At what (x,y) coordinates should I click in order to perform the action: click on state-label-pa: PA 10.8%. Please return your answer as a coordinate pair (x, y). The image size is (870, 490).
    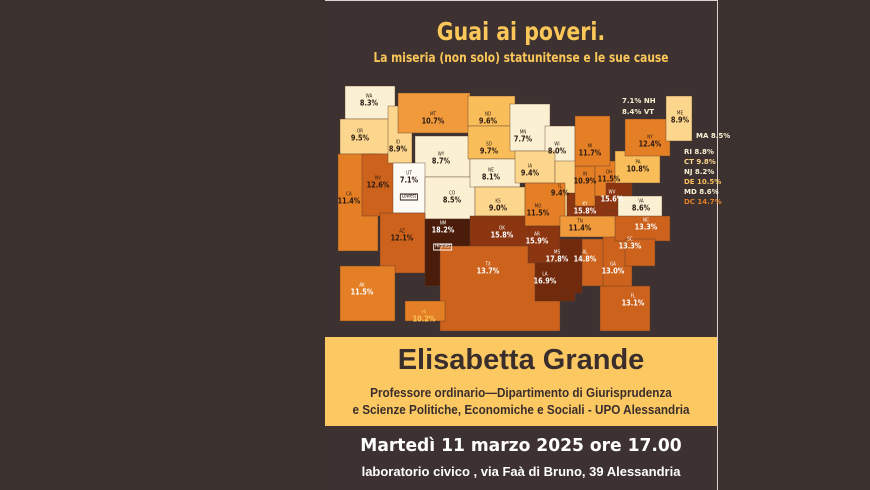
    Looking at the image, I should click on (638, 167).